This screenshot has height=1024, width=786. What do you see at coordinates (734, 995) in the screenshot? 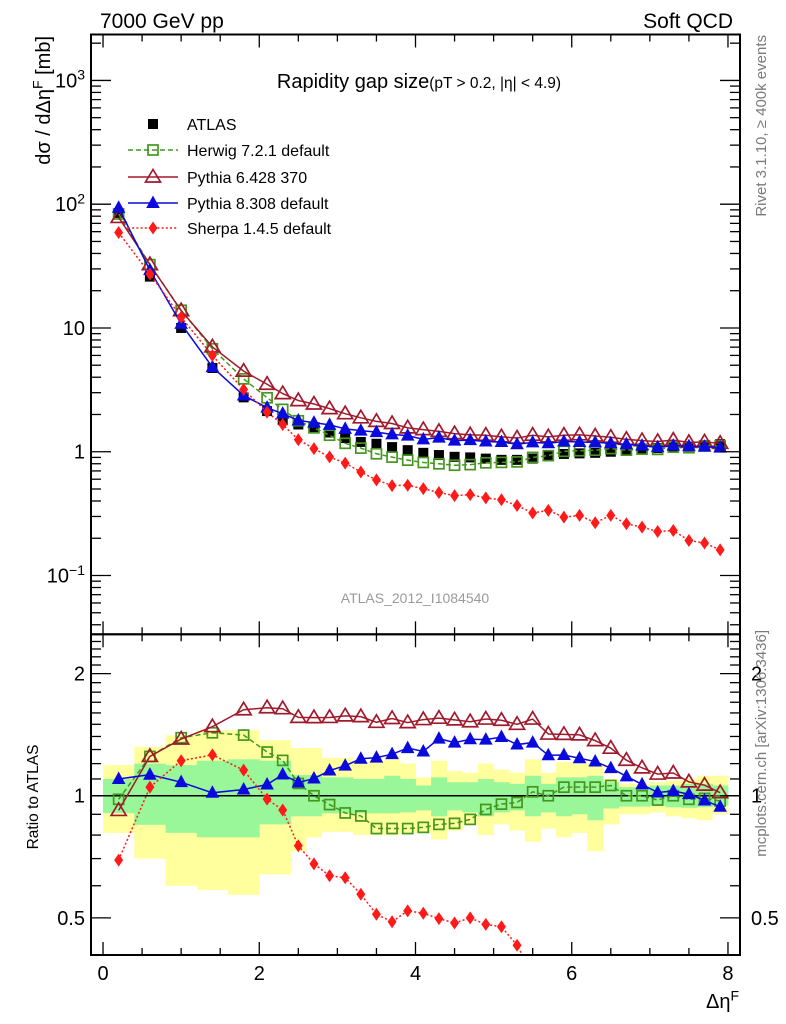
I see `superscript: F` at bounding box center [734, 995].